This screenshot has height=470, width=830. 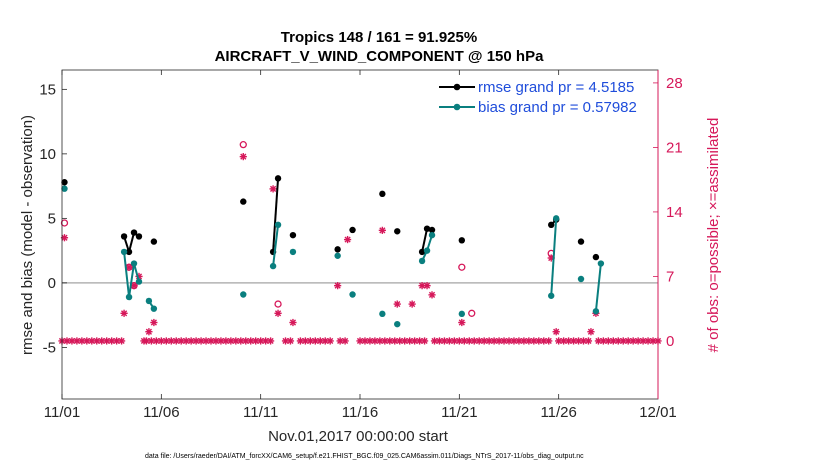 What do you see at coordinates (670, 276) in the screenshot?
I see `y-right-tick-label: 7` at bounding box center [670, 276].